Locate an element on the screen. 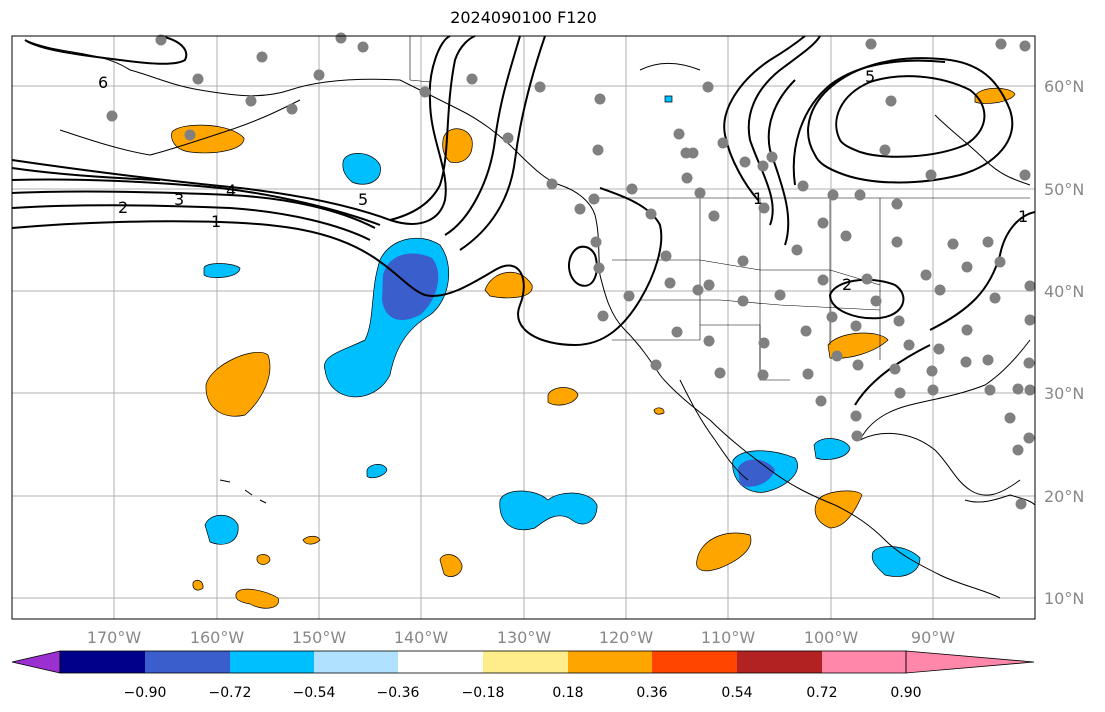  lon-label: 140°W is located at coordinates (421, 637).